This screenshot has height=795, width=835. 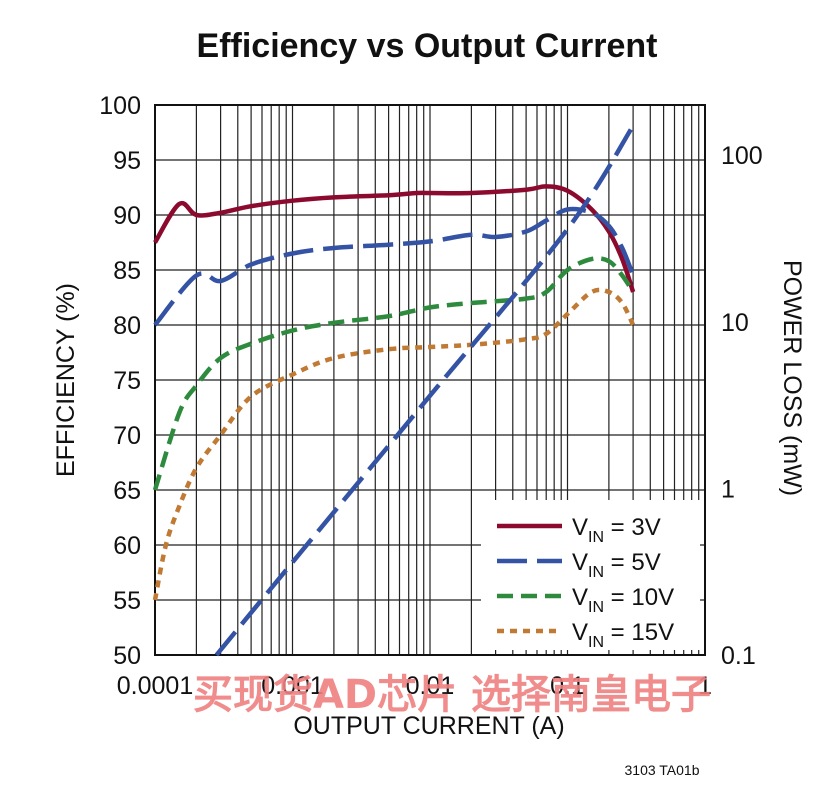 What do you see at coordinates (127, 436) in the screenshot?
I see `y-tick-label: 70` at bounding box center [127, 436].